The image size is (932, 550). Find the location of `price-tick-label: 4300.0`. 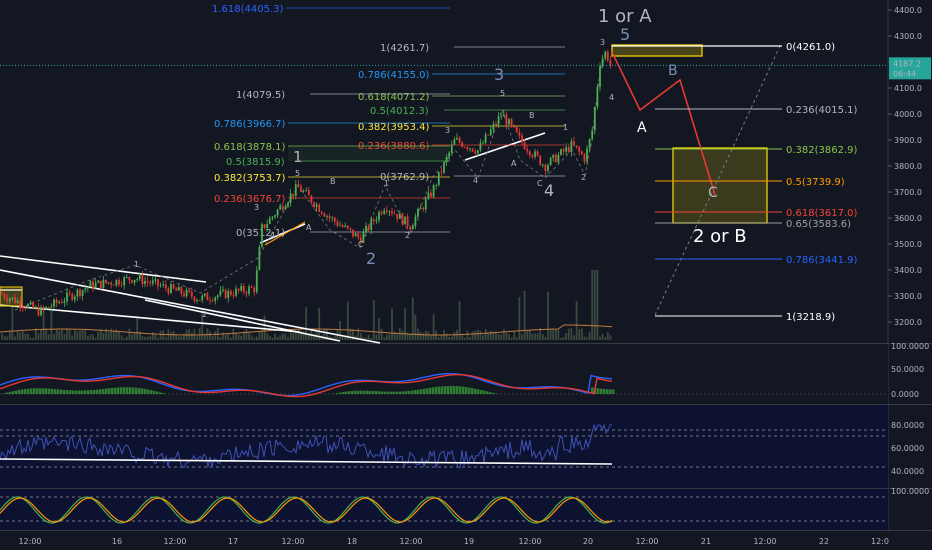

price-tick-label: 4300.0 is located at coordinates (908, 36).